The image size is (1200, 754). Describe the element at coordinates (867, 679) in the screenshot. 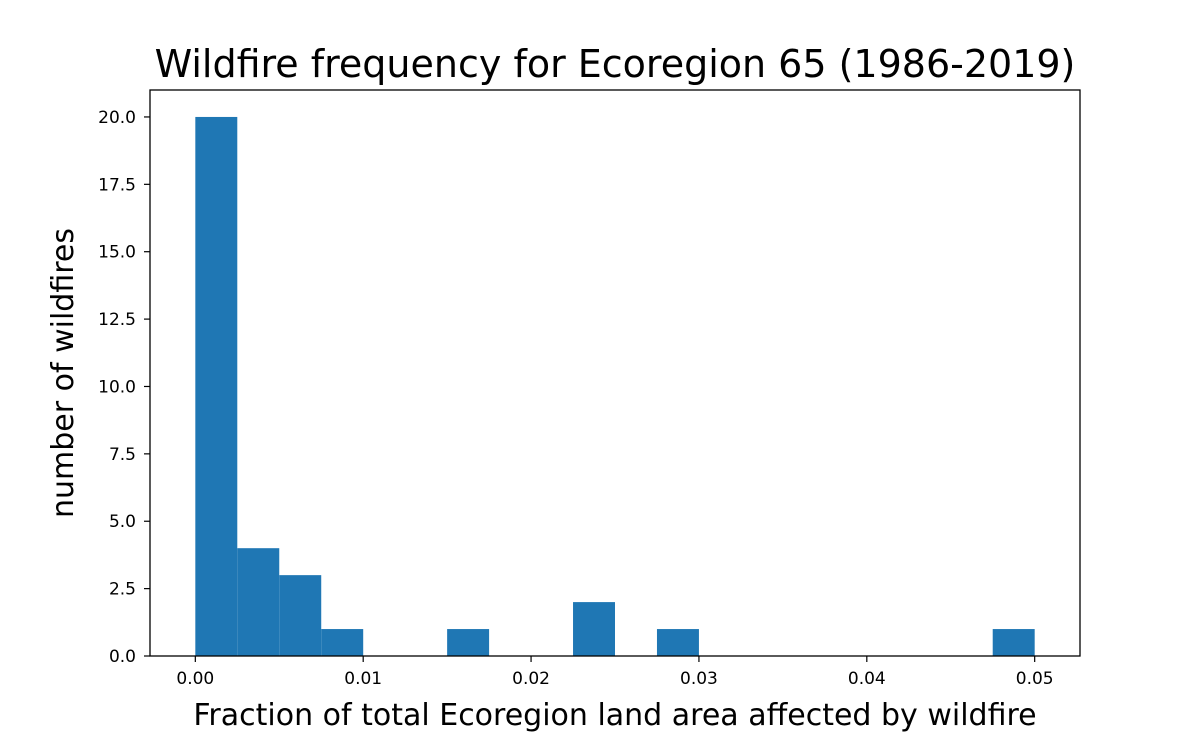

I see `x-tick-label-4: 0.04` at that location.